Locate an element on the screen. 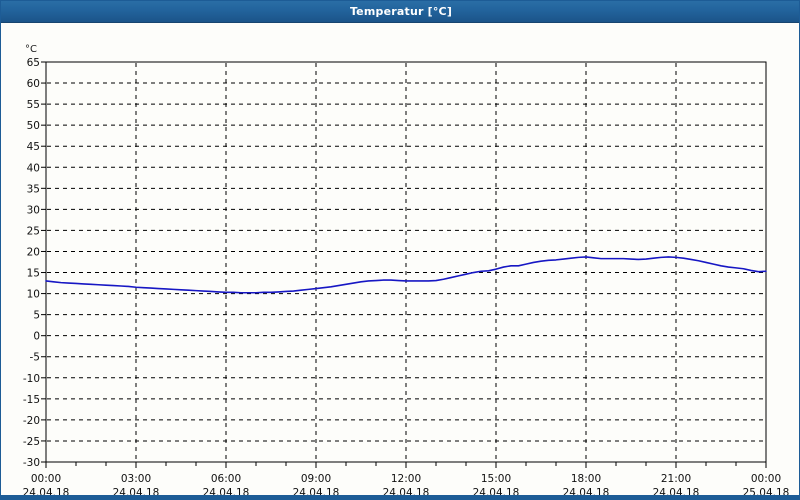 This screenshot has width=800, height=500. y-tick-label: -15 is located at coordinates (31, 400).